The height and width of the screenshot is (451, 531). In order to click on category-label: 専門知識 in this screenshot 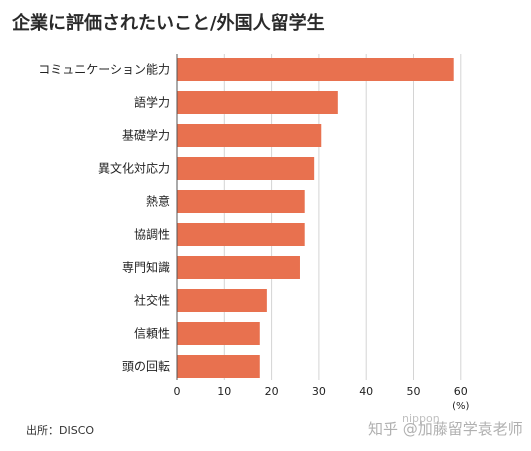, I will do `click(146, 268)`.